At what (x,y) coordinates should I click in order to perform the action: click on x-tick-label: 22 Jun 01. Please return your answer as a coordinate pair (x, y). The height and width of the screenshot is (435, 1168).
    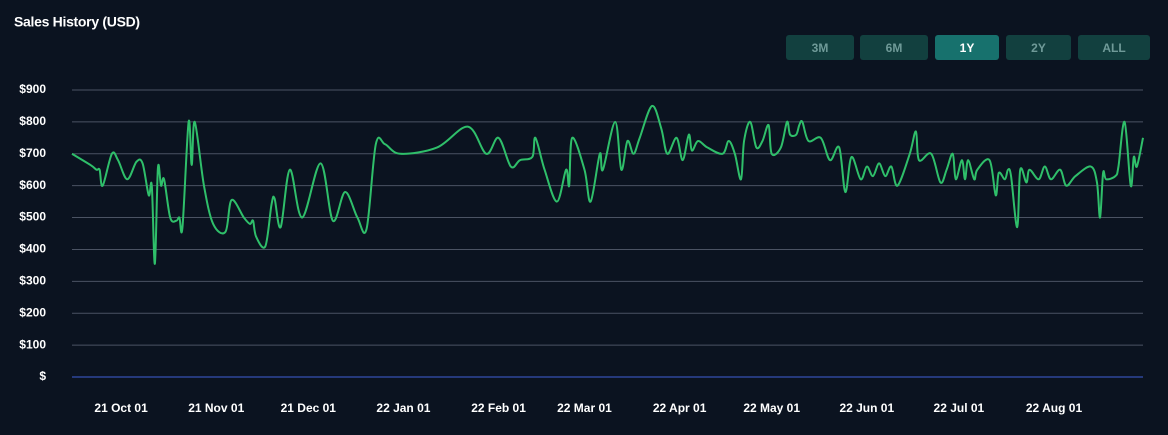
    Looking at the image, I should click on (866, 408).